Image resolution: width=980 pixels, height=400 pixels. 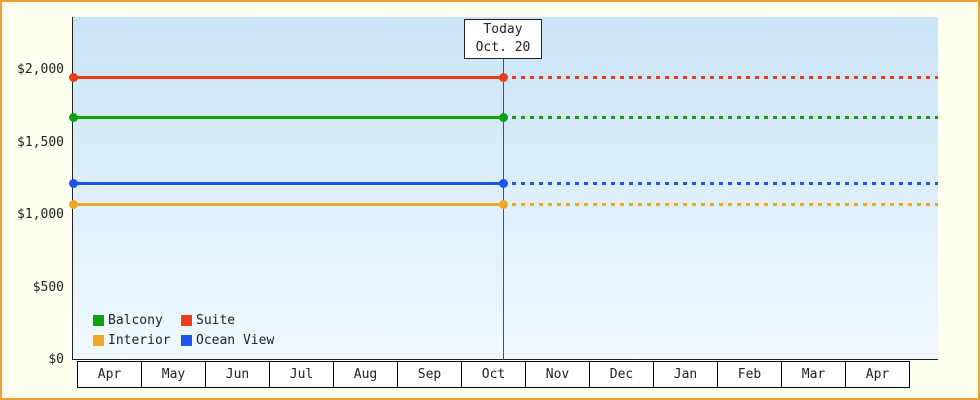 What do you see at coordinates (749, 374) in the screenshot?
I see `x-axis-month: Feb` at bounding box center [749, 374].